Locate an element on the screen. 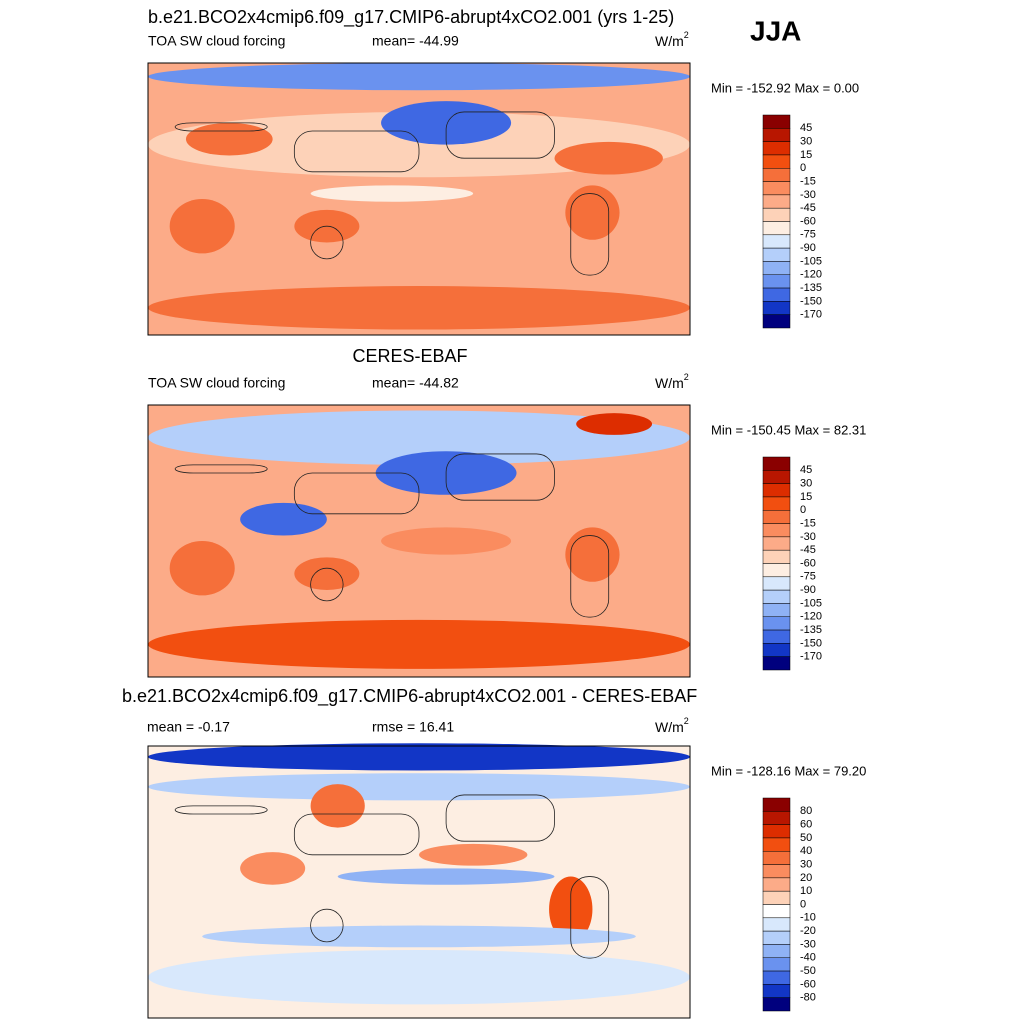 This screenshot has height=1024, width=1024. season-label: JJA is located at coordinates (775, 30).